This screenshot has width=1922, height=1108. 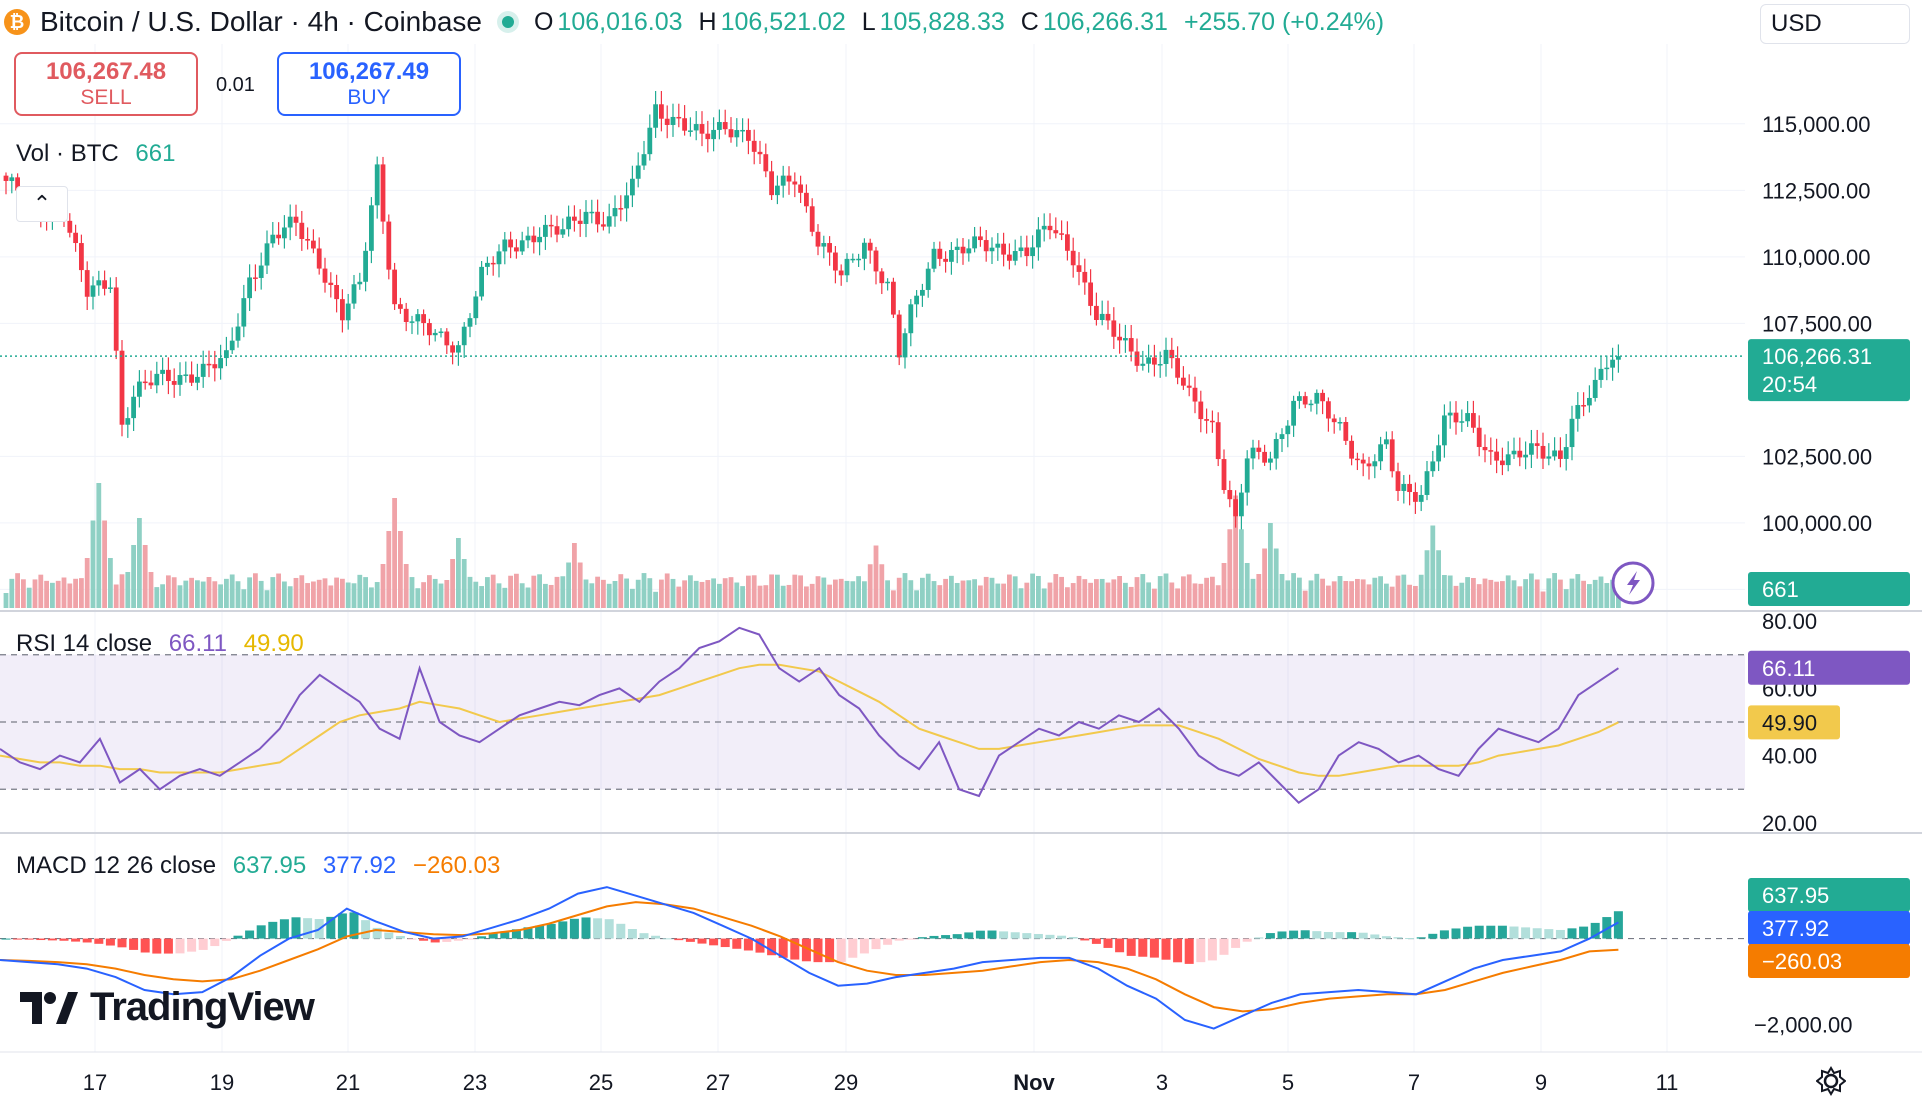 What do you see at coordinates (369, 97) in the screenshot?
I see `buy-label: BUY` at bounding box center [369, 97].